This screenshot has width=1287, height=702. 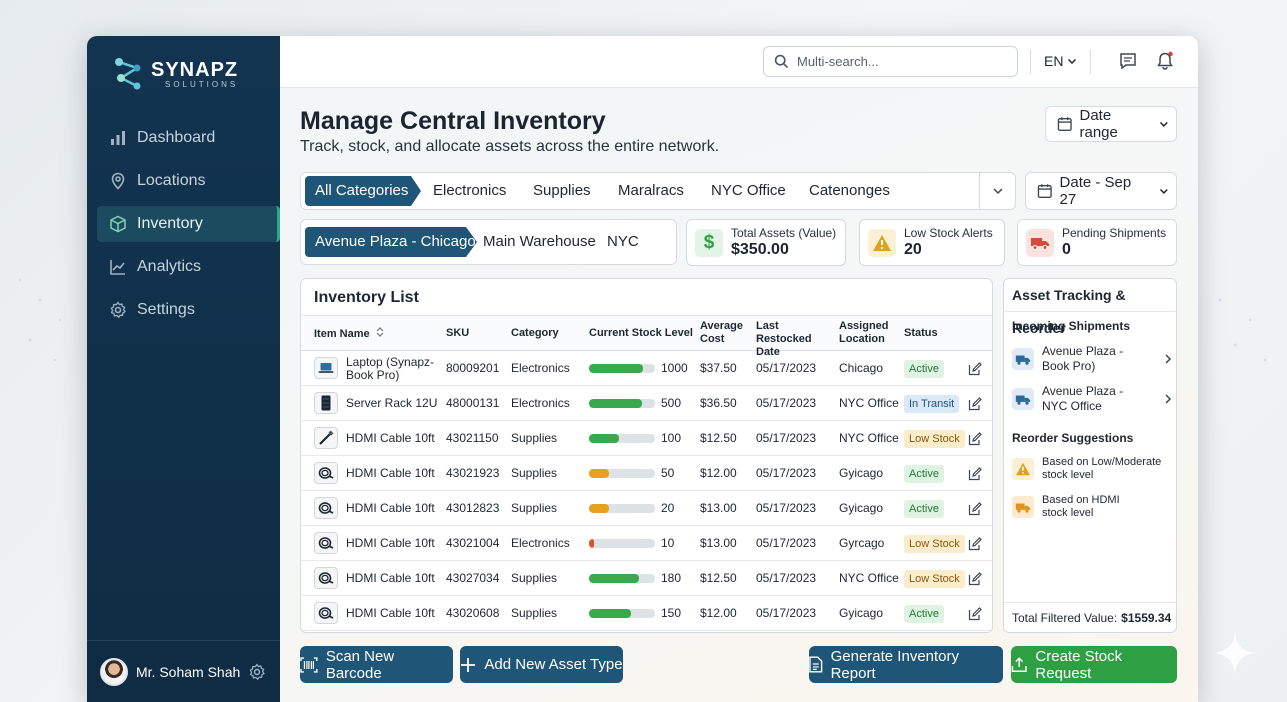 I want to click on server-icon, so click(x=326, y=403).